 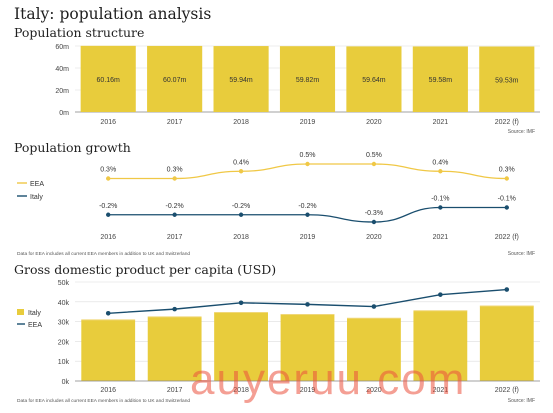 I want to click on y-tick-label: 0m, so click(x=64, y=113).